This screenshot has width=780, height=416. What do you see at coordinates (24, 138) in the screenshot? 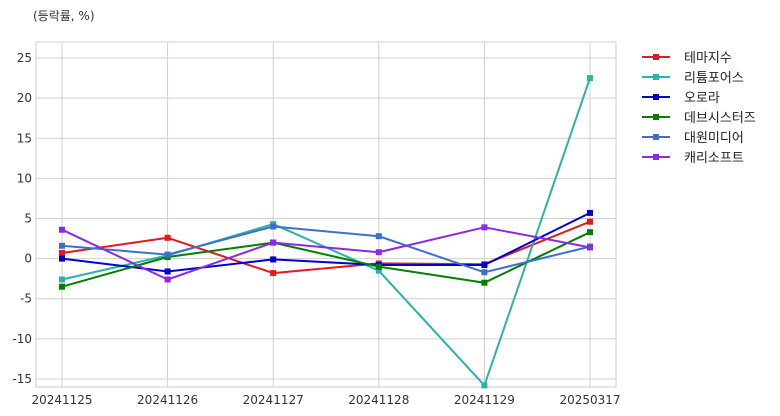
I see `y-tick-label: 15` at bounding box center [24, 138].